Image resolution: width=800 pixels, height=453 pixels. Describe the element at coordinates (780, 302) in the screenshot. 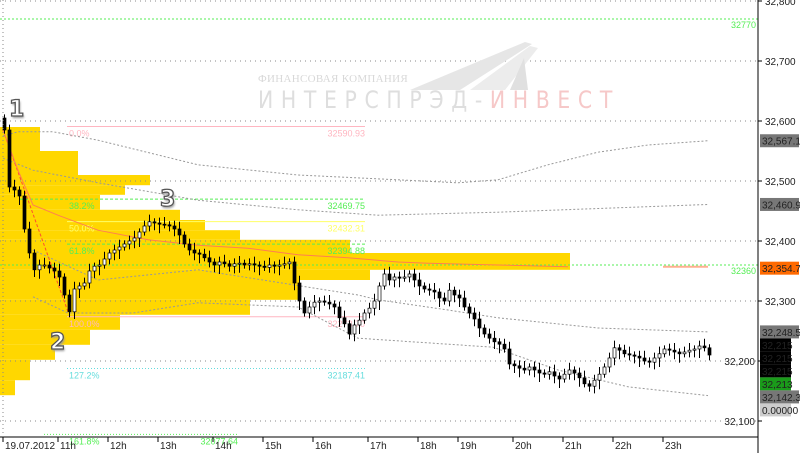

I see `y-tick-label: 32,300` at that location.